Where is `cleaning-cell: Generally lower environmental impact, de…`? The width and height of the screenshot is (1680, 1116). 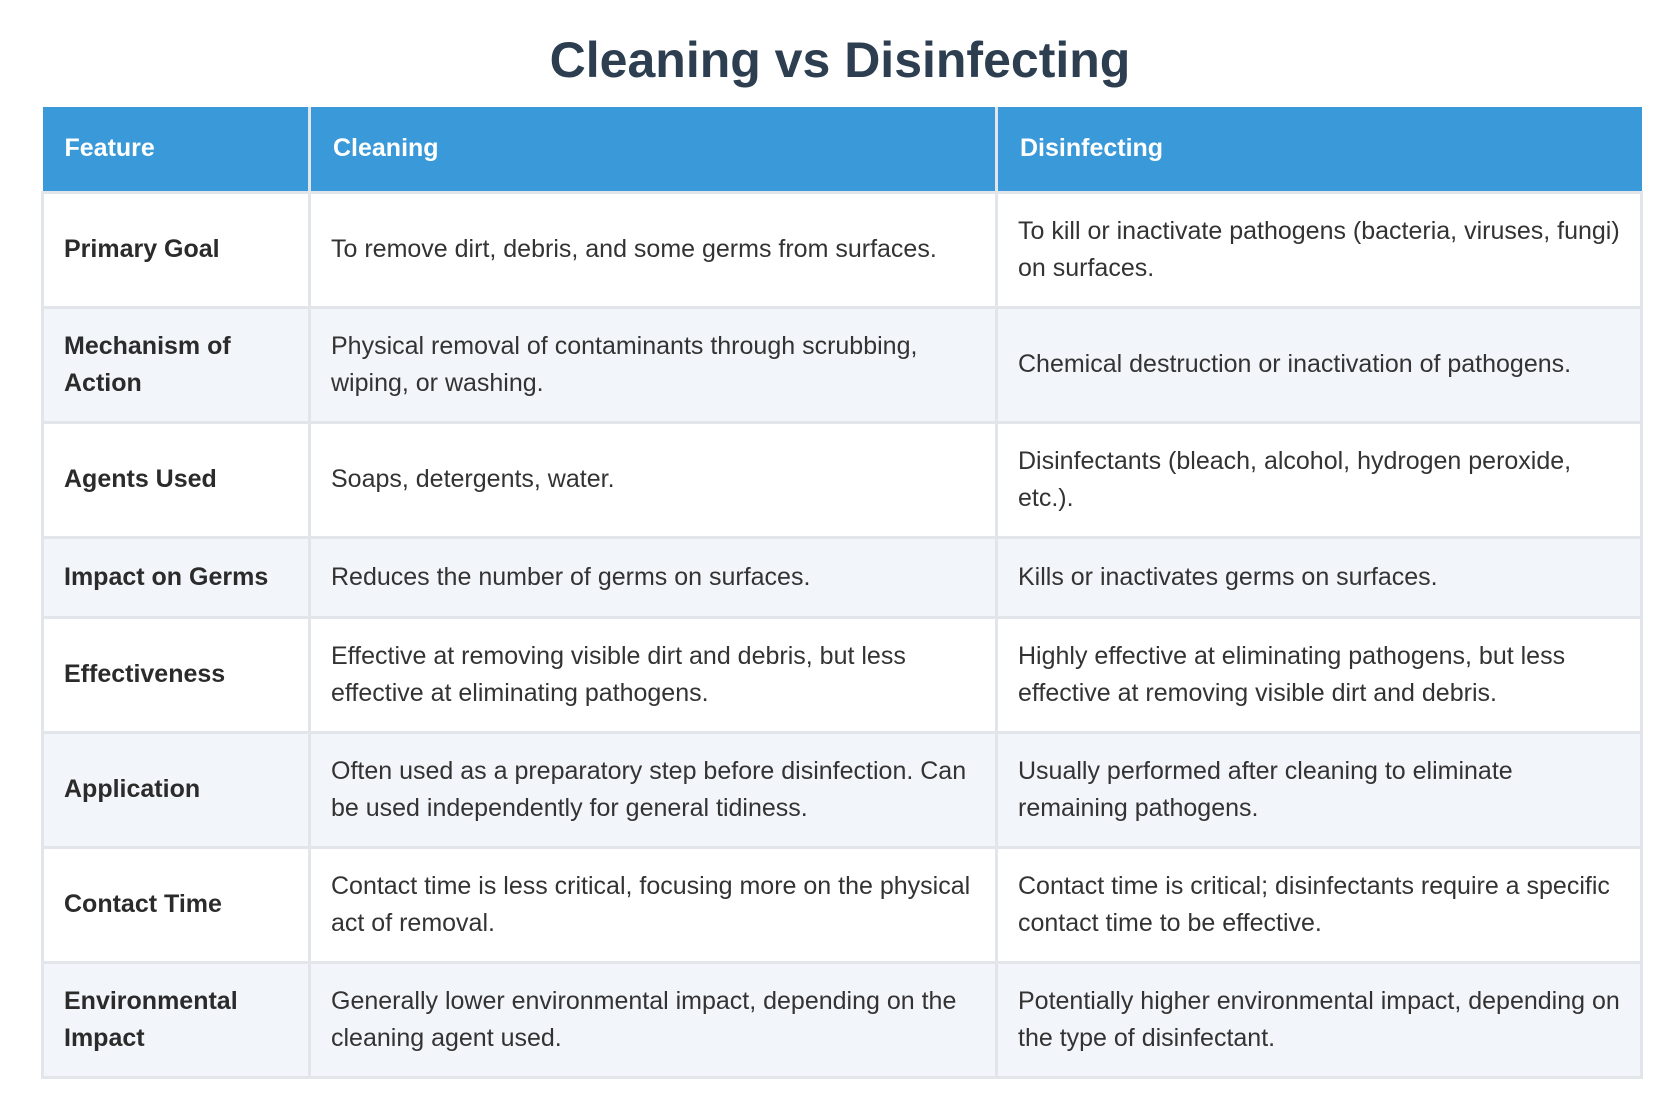
cleaning-cell: Generally lower environmental impact, de… is located at coordinates (653, 1019).